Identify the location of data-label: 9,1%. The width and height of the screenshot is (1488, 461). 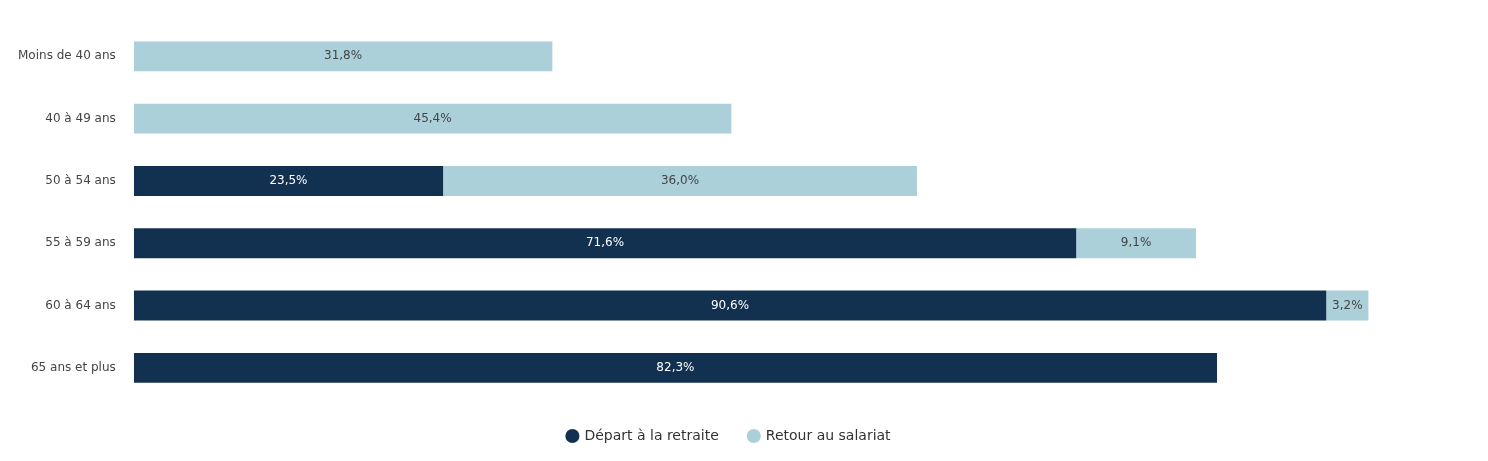
(1136, 242).